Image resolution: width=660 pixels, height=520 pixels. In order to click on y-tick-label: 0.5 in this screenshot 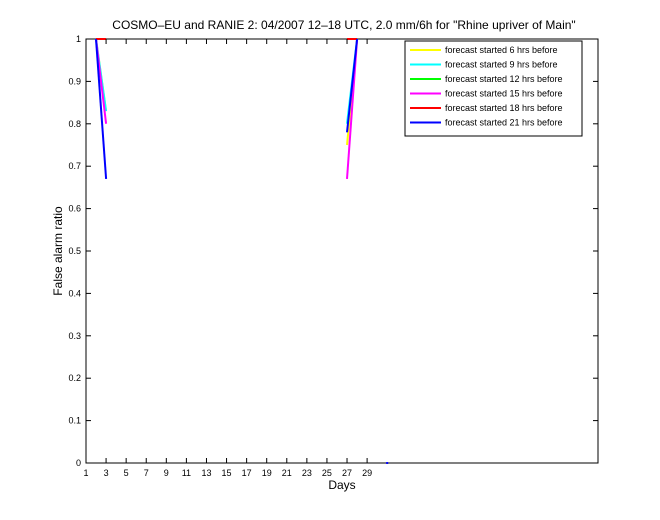, I will do `click(74, 251)`.